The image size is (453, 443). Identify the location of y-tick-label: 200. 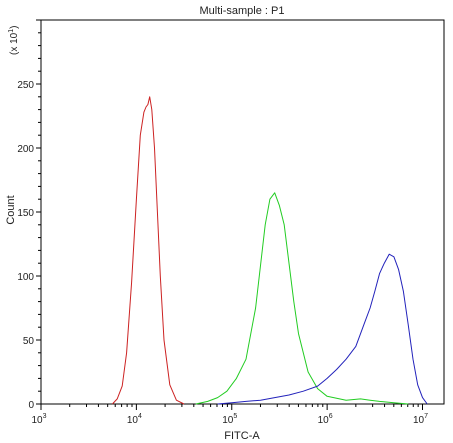
(25, 149).